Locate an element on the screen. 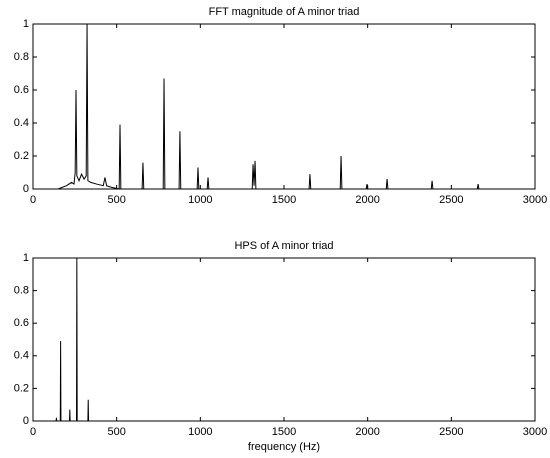 Image resolution: width=550 pixels, height=458 pixels. x-axis-label: frequency (Hz) is located at coordinates (284, 447).